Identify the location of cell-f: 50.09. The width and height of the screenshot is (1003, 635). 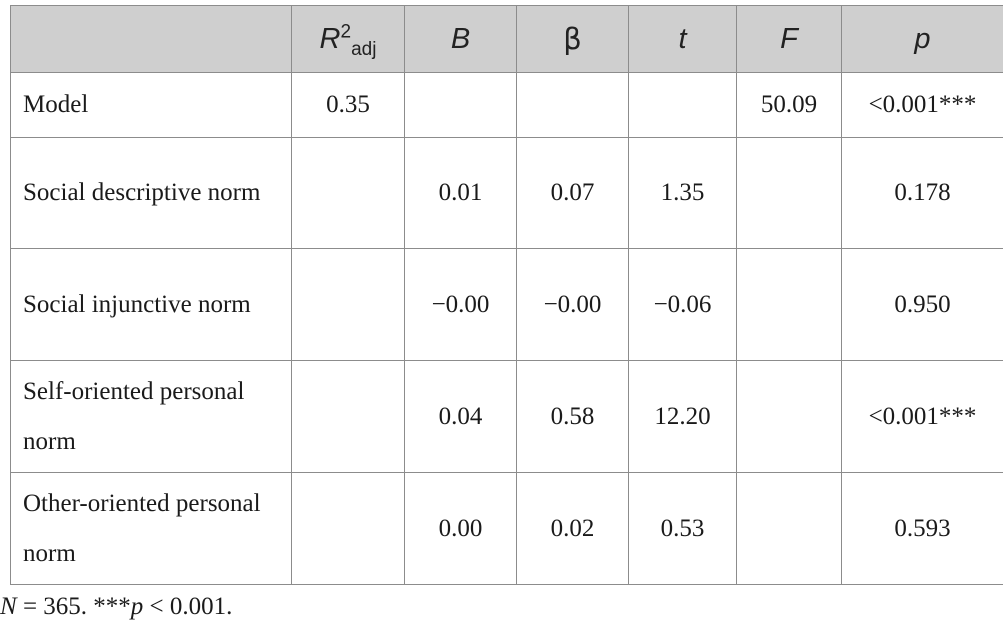
(789, 105).